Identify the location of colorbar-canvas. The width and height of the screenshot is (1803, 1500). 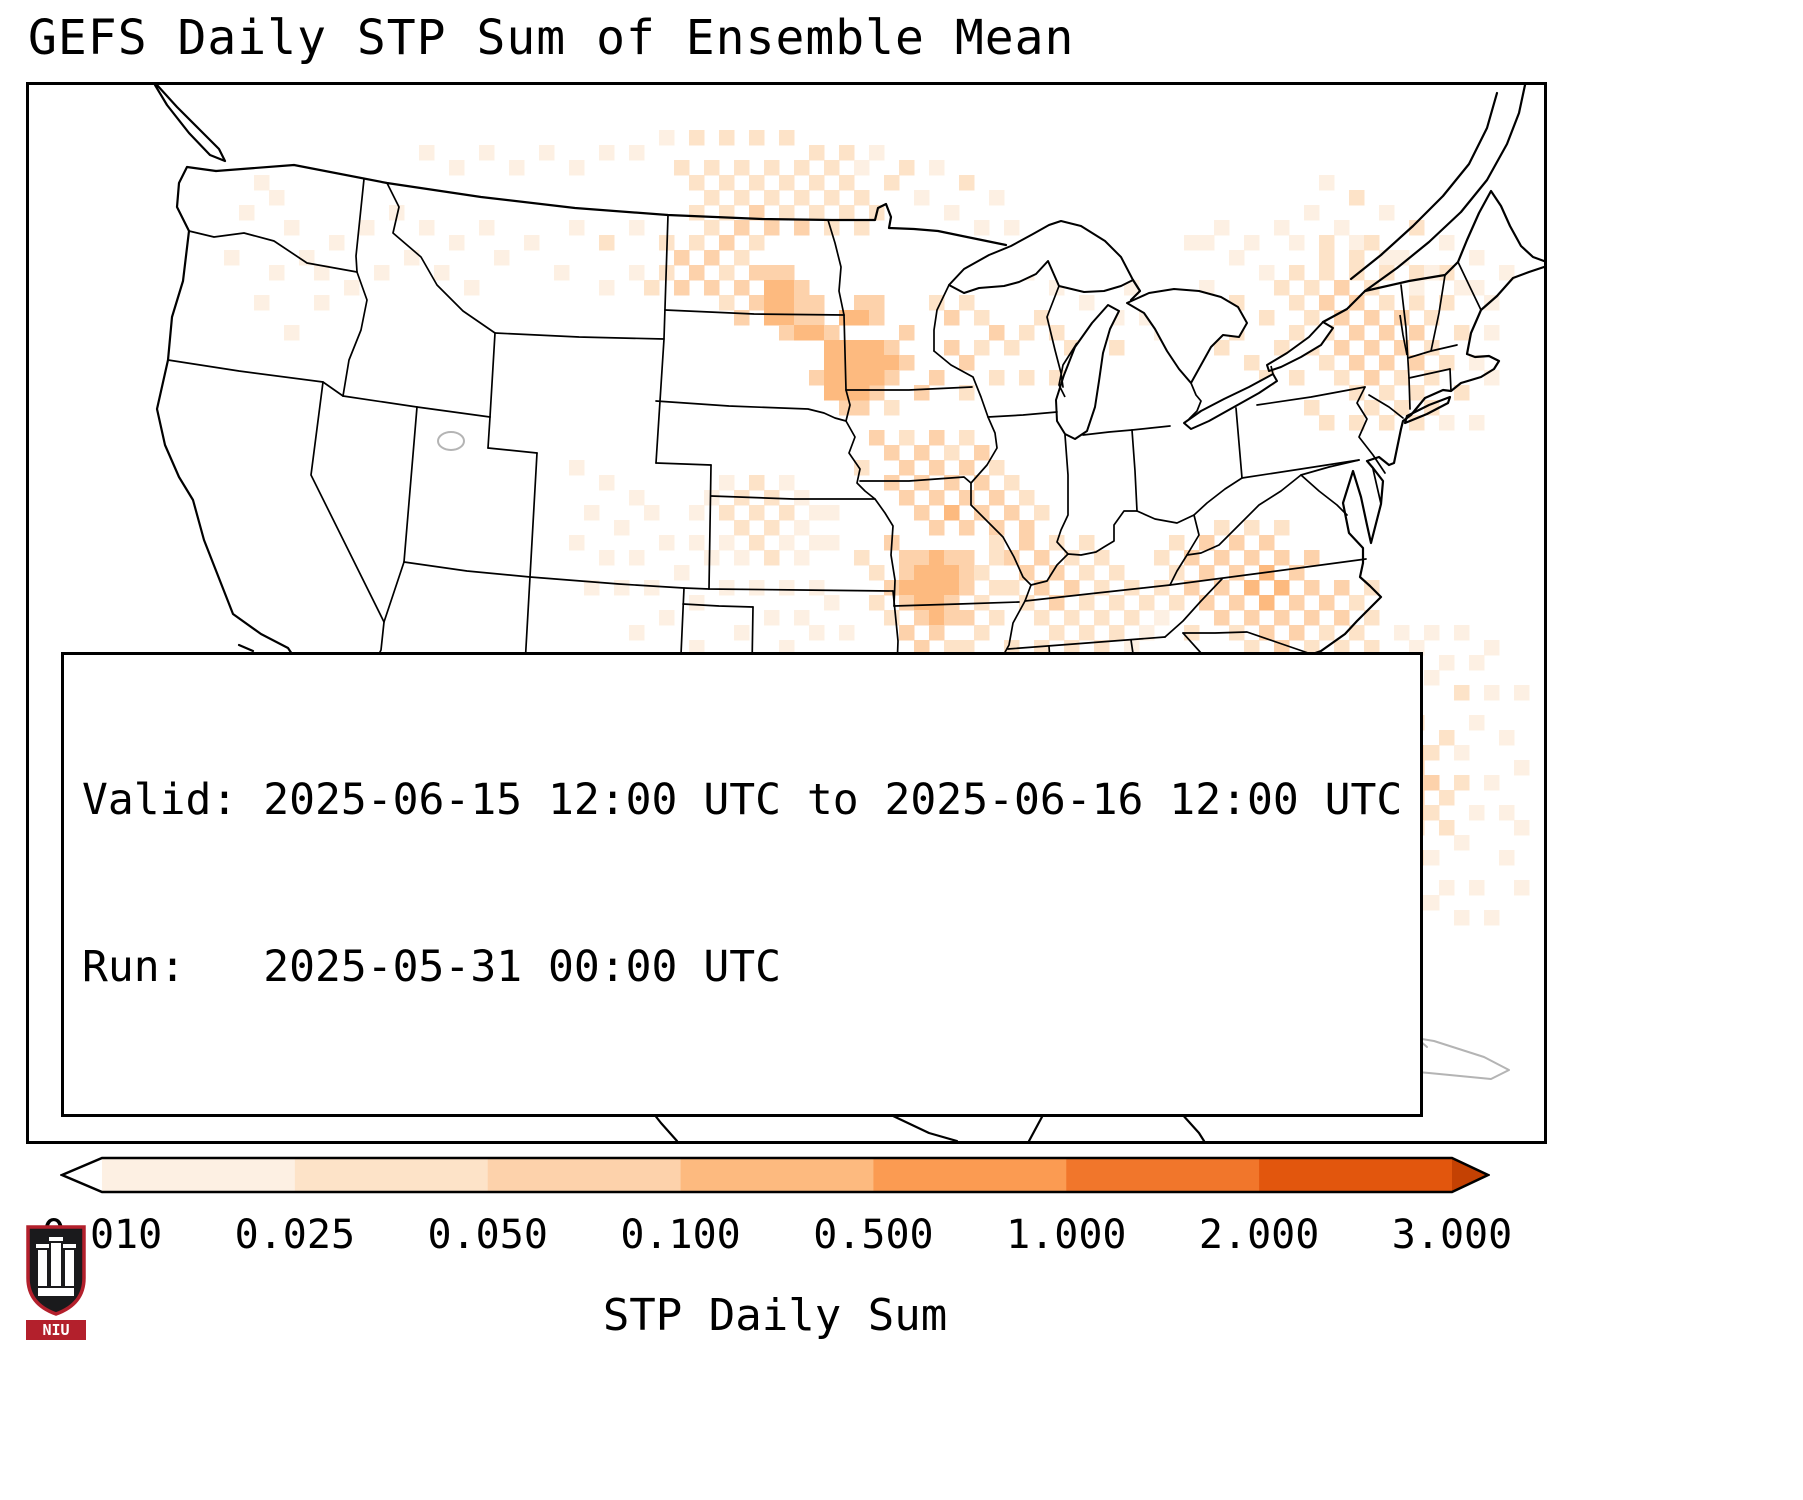
(774, 1175).